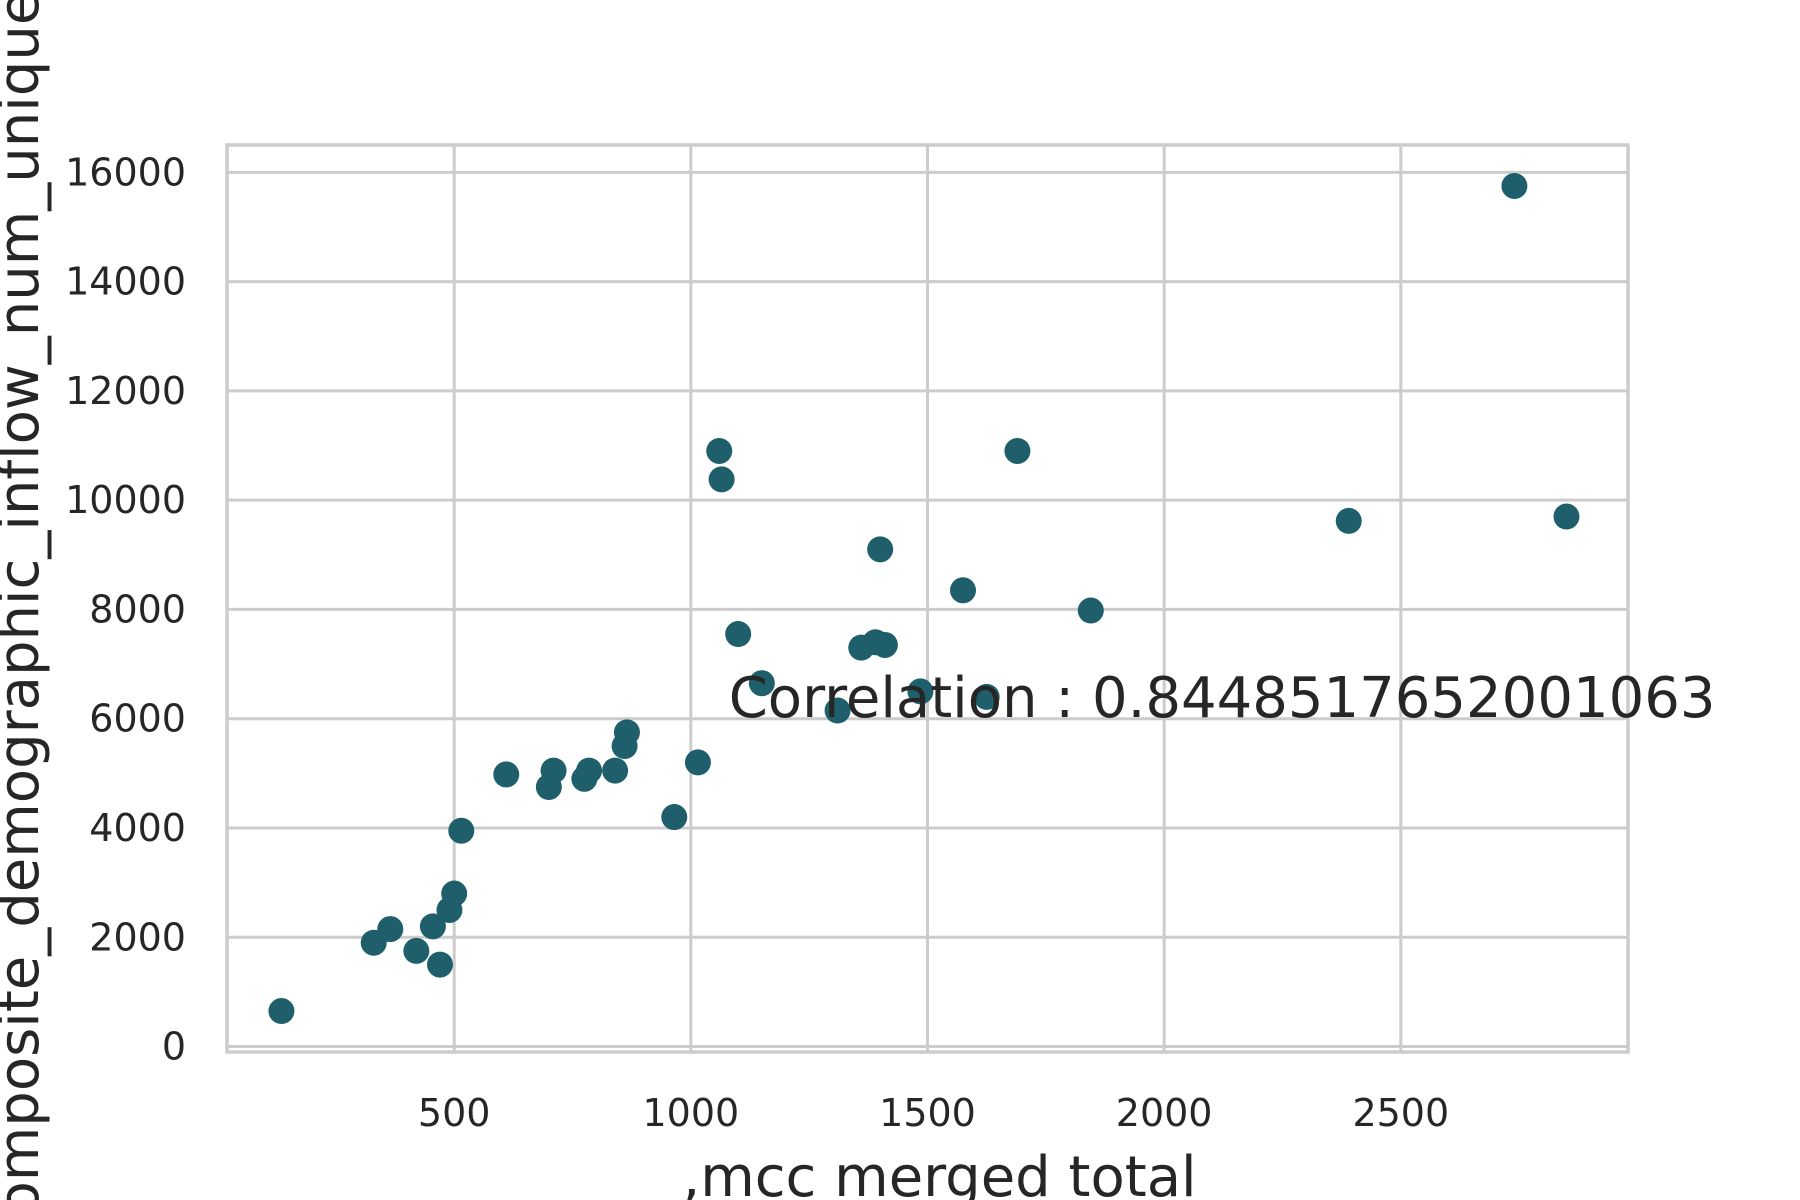 The image size is (1800, 1200). Describe the element at coordinates (125, 500) in the screenshot. I see `y-tick-label: 10000` at that location.